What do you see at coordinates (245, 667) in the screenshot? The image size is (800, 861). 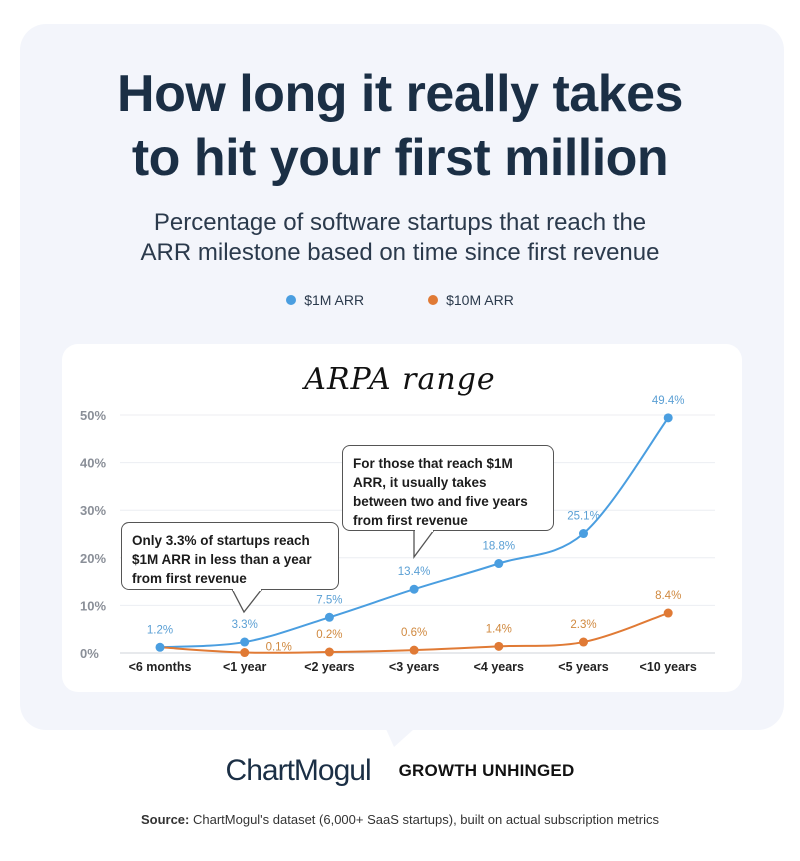 I see `x-tick-label: <1 year` at bounding box center [245, 667].